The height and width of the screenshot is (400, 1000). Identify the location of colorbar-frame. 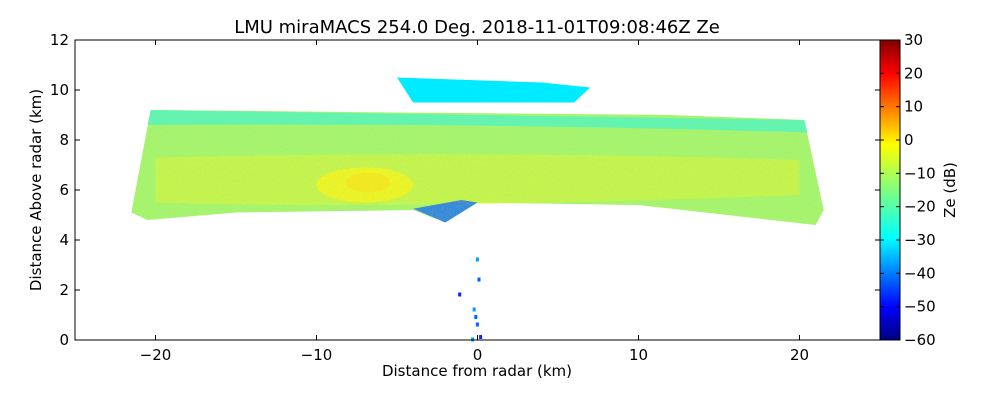
(890, 190).